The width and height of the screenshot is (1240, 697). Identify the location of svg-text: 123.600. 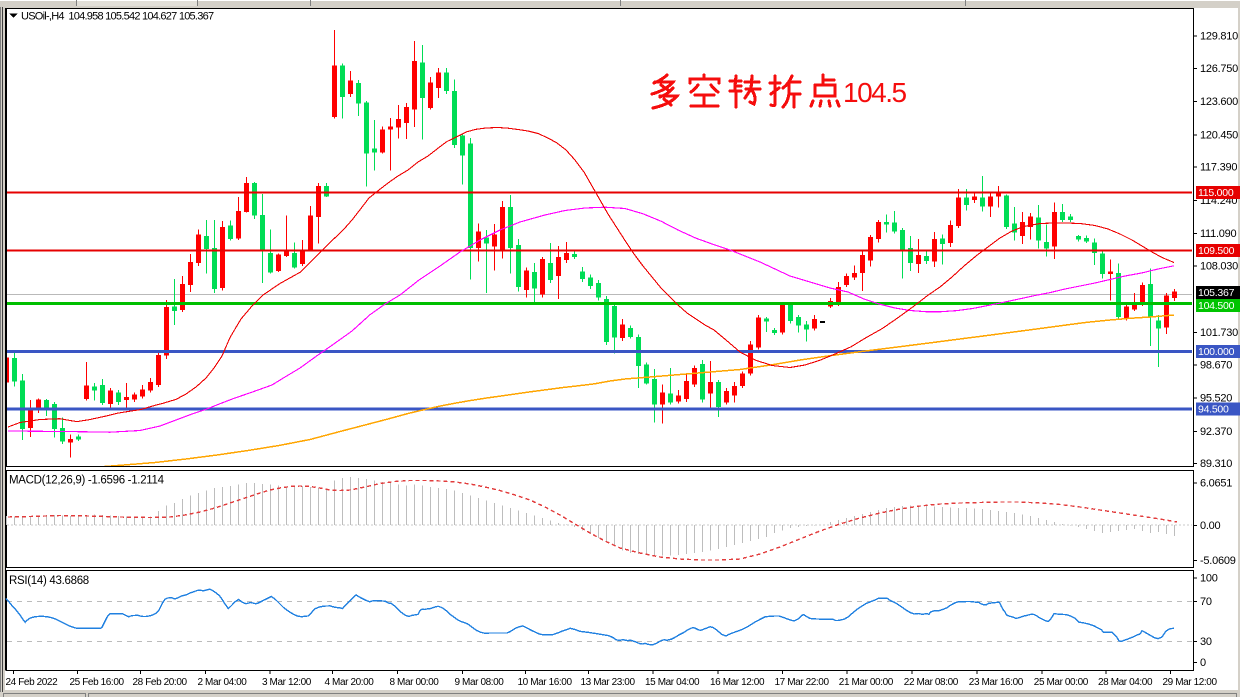
(1219, 102).